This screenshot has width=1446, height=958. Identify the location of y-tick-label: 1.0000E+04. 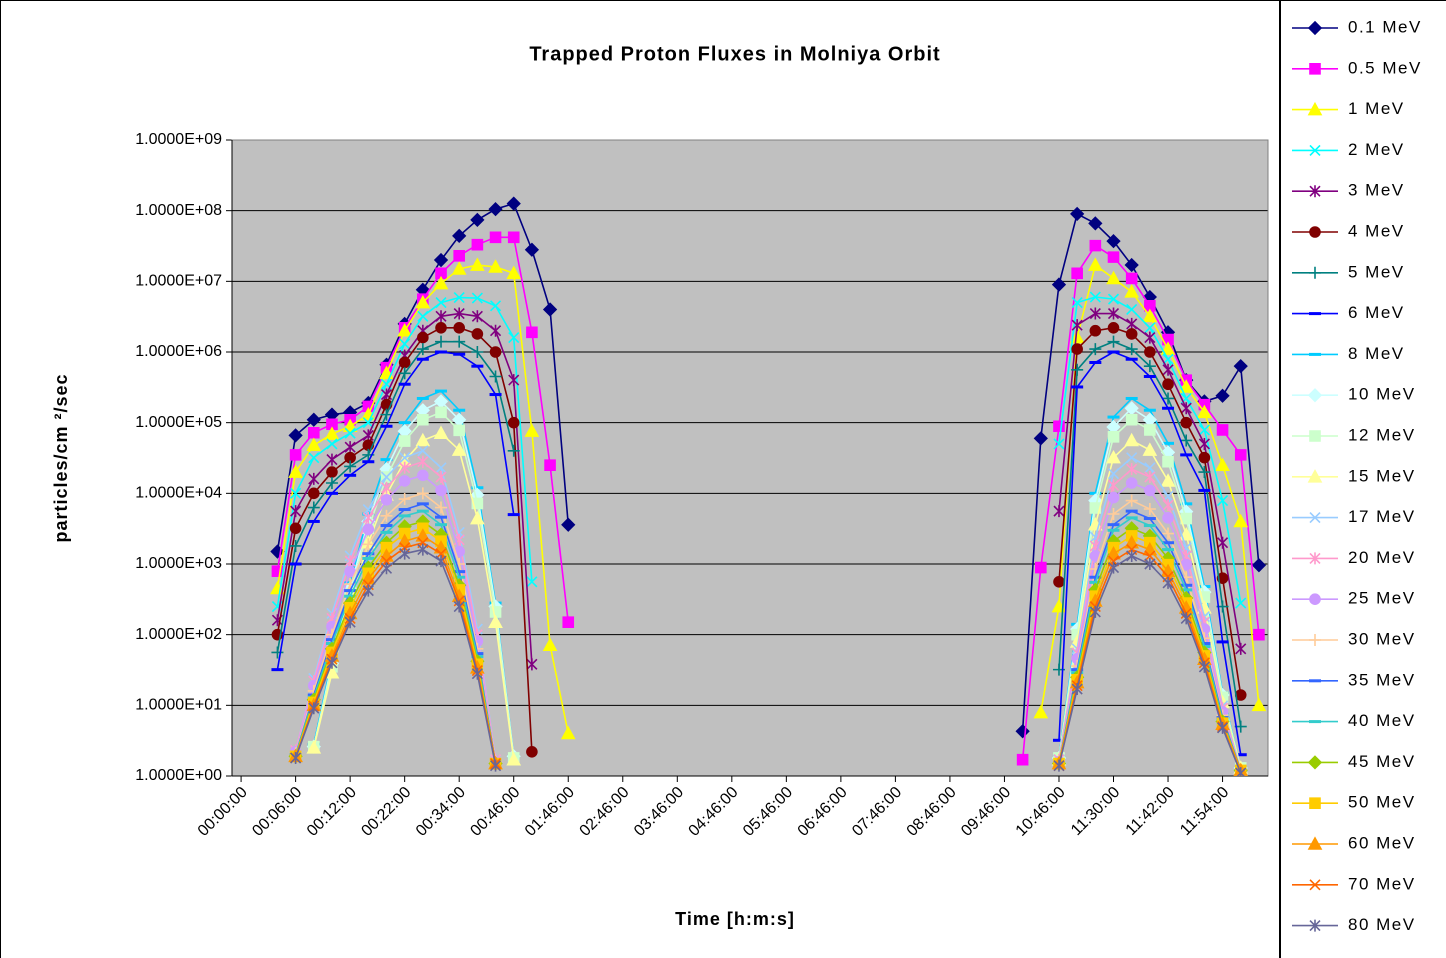
(178, 493).